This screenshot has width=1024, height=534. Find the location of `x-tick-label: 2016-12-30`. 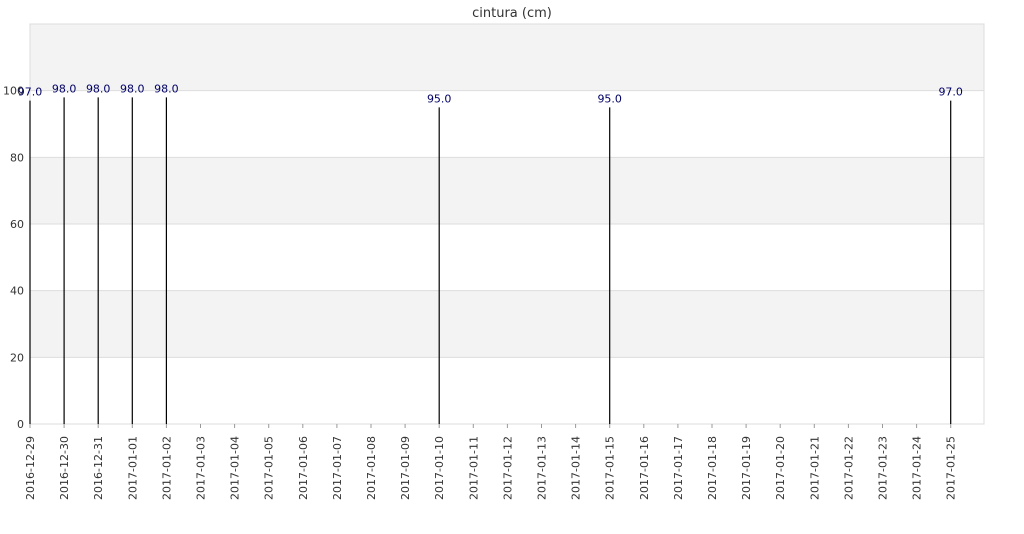

x-tick-label: 2016-12-30 is located at coordinates (64, 468).